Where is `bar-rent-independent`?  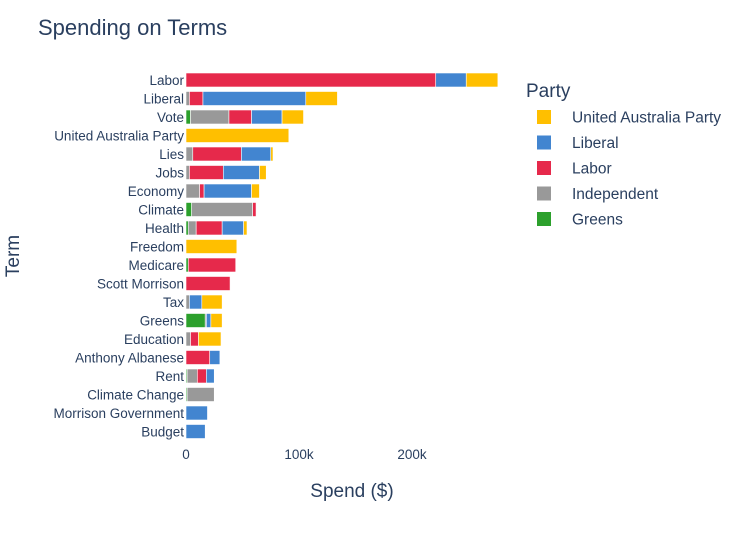 bar-rent-independent is located at coordinates (192, 376).